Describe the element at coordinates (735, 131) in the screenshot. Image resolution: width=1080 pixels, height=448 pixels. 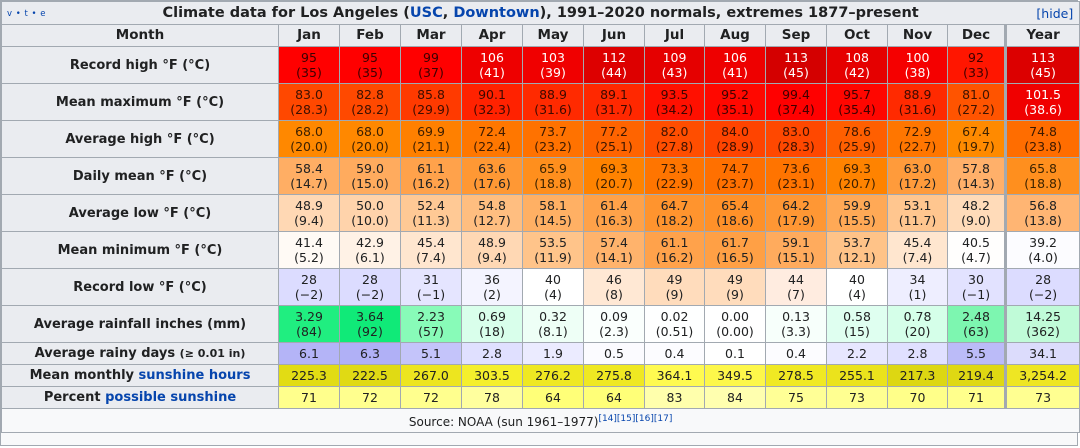
I see `cell-value: 84.0` at that location.